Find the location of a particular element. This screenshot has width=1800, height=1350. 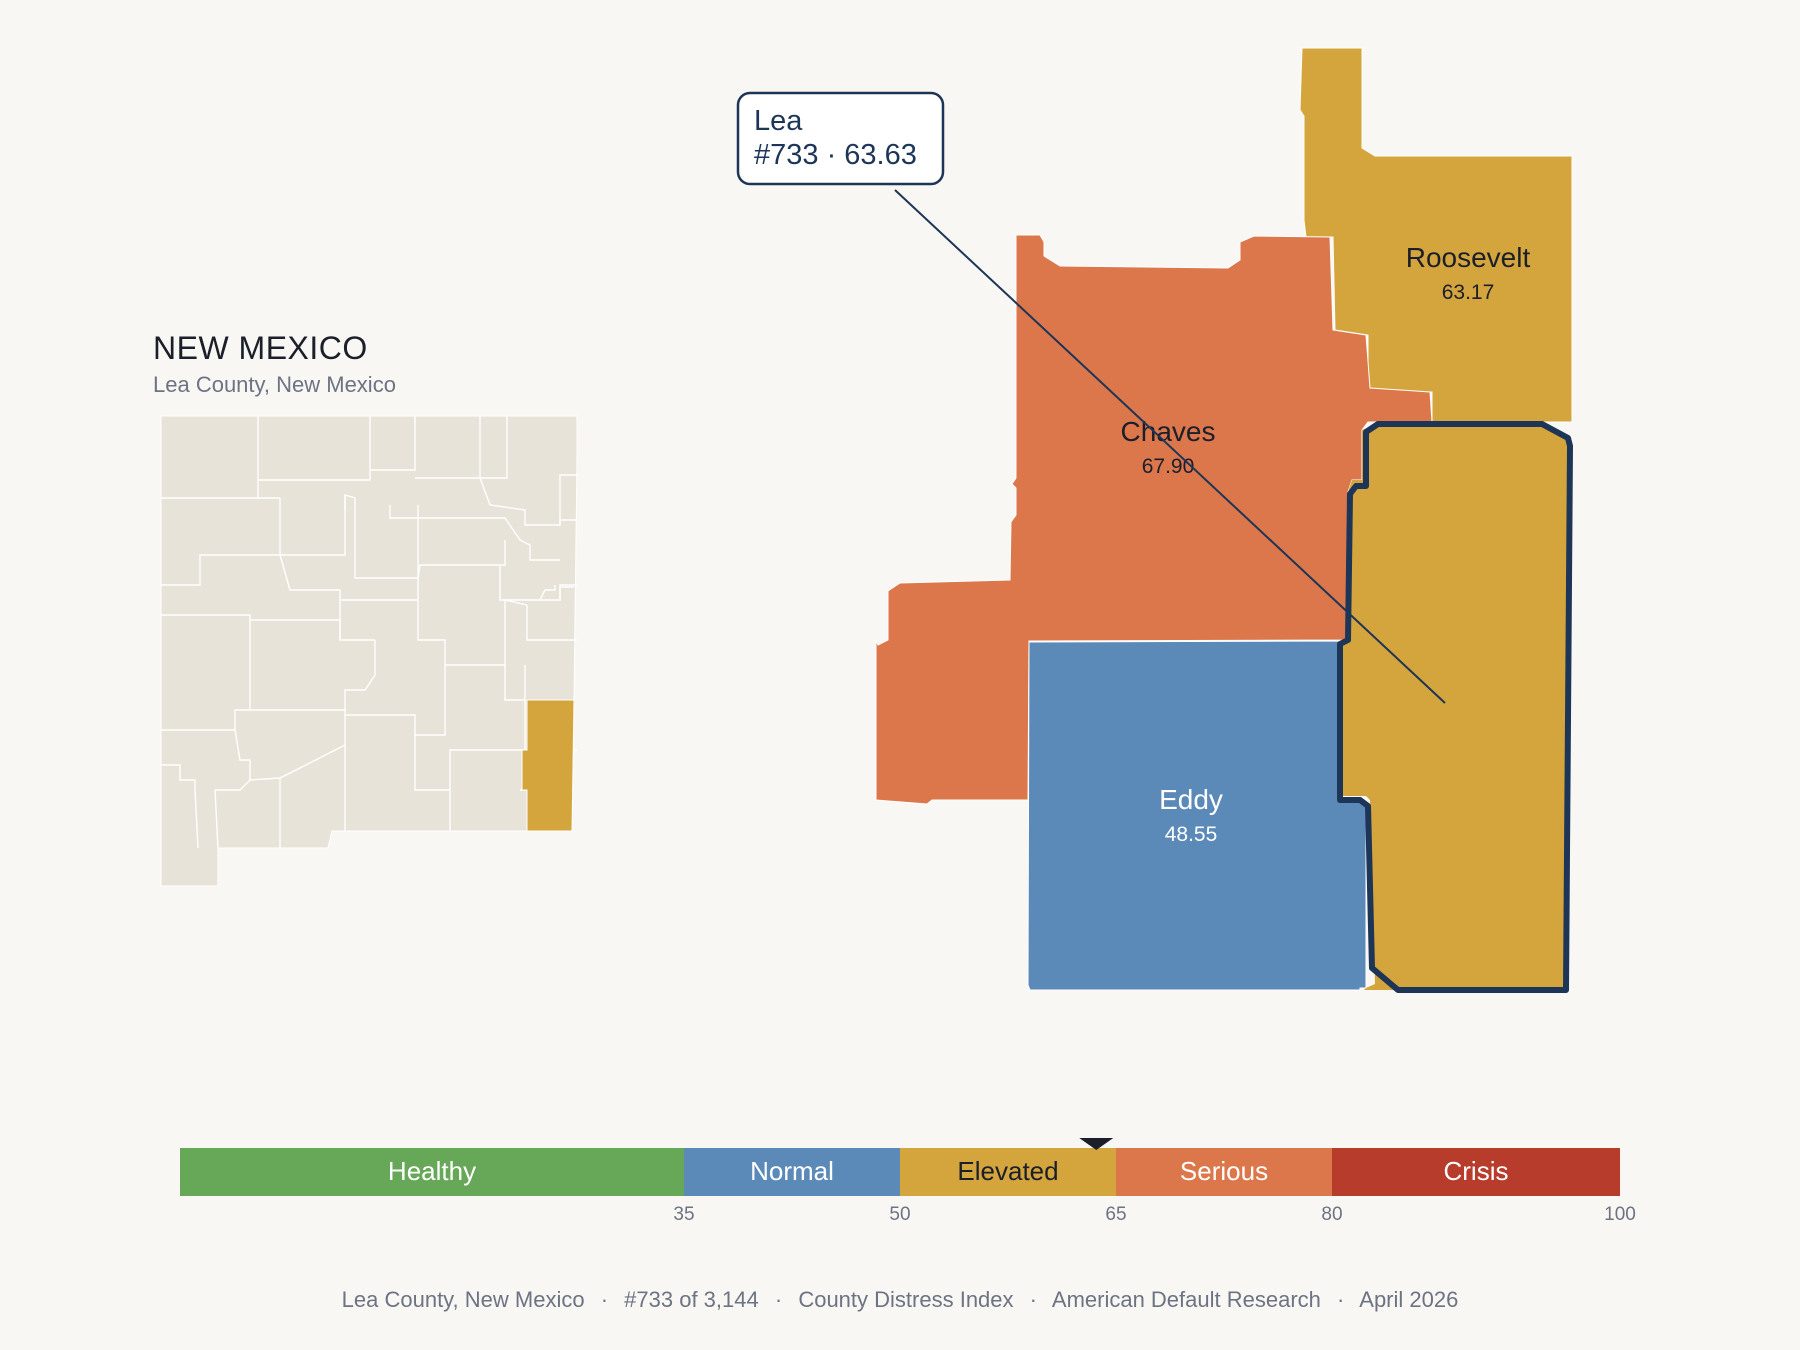

county-lea-outline is located at coordinates (1455, 707).